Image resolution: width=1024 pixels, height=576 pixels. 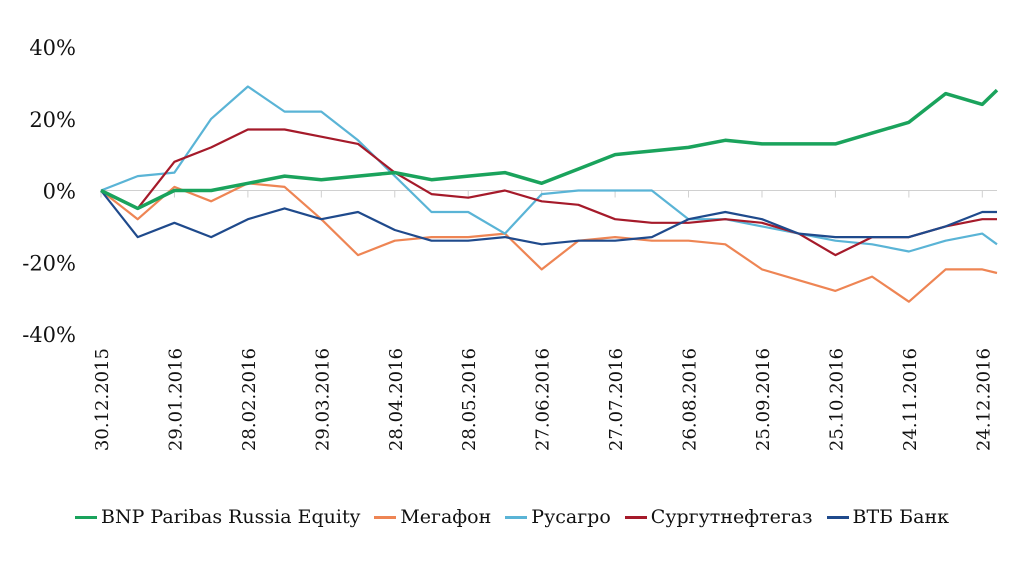 I want to click on x-tick-label: 27.06.2016, so click(x=543, y=399).